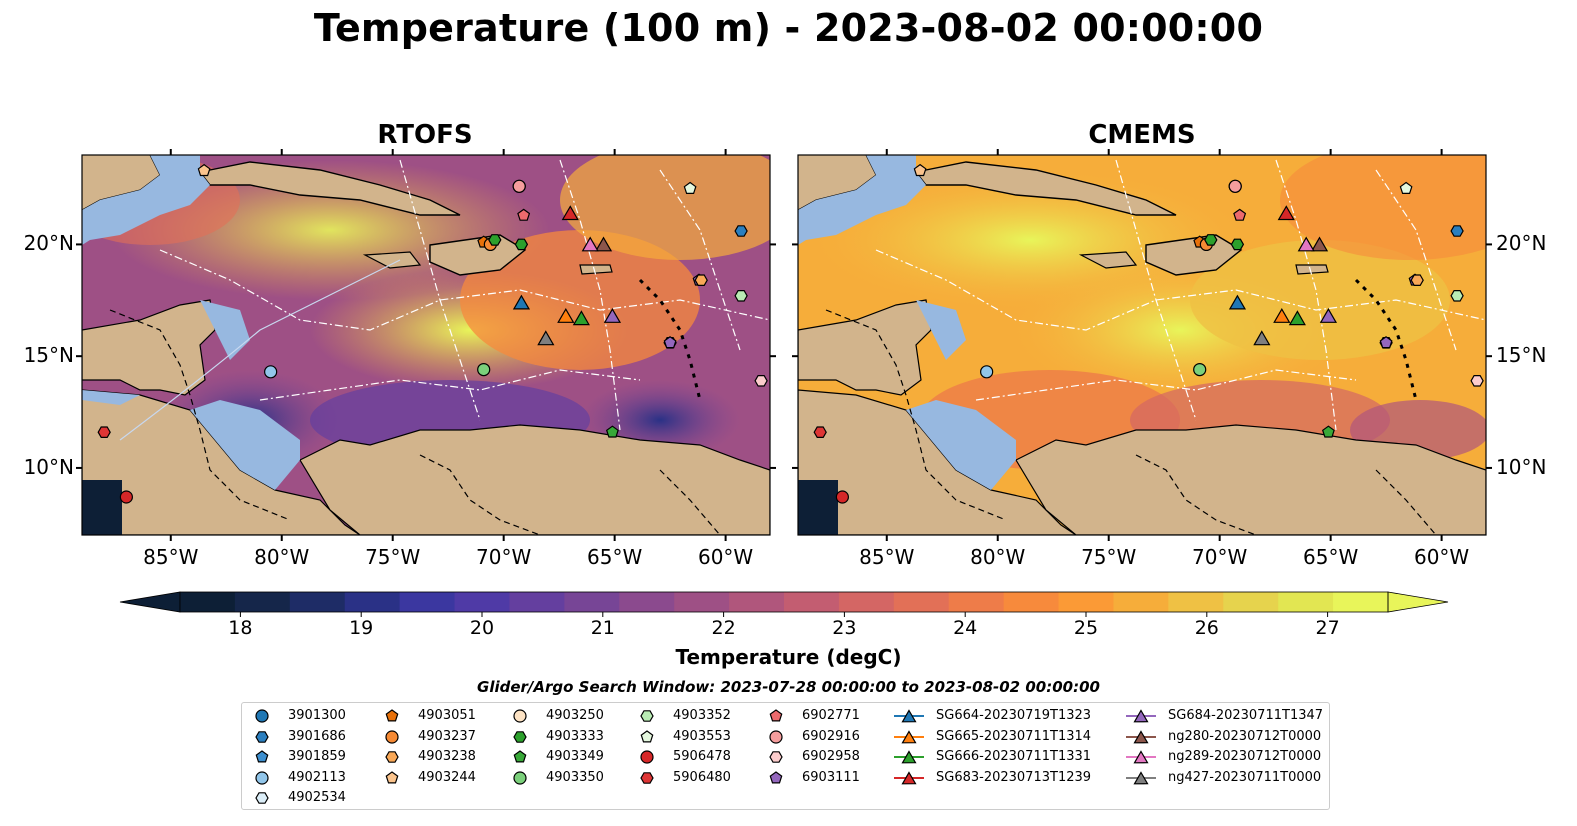 This screenshot has height=826, width=1577. Describe the element at coordinates (831, 777) in the screenshot. I see `legend-item-label: 6903111` at that location.